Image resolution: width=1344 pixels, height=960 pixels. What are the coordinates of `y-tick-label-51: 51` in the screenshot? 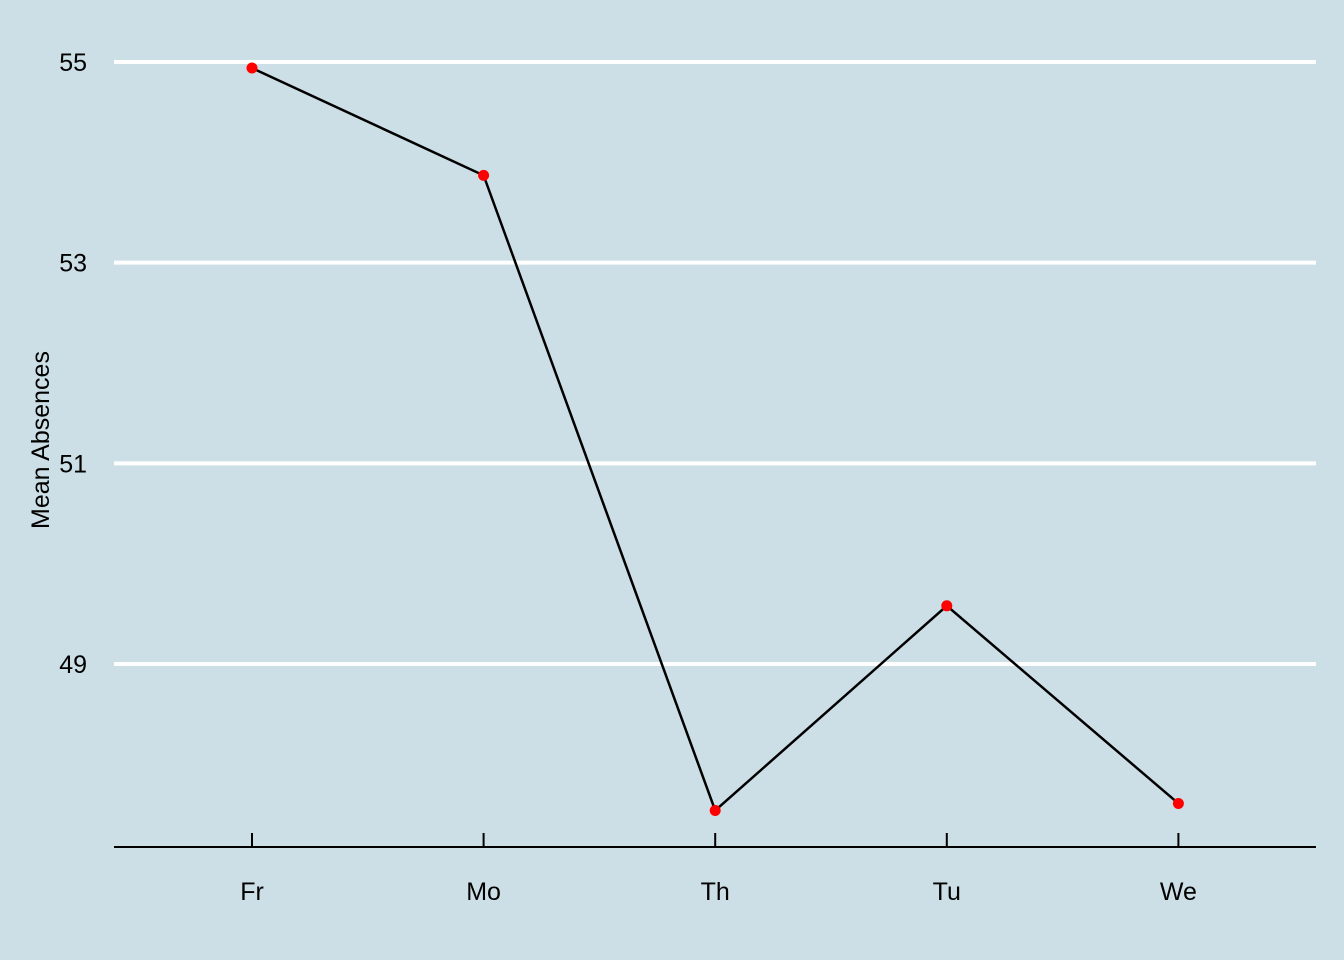 It's located at (73, 464).